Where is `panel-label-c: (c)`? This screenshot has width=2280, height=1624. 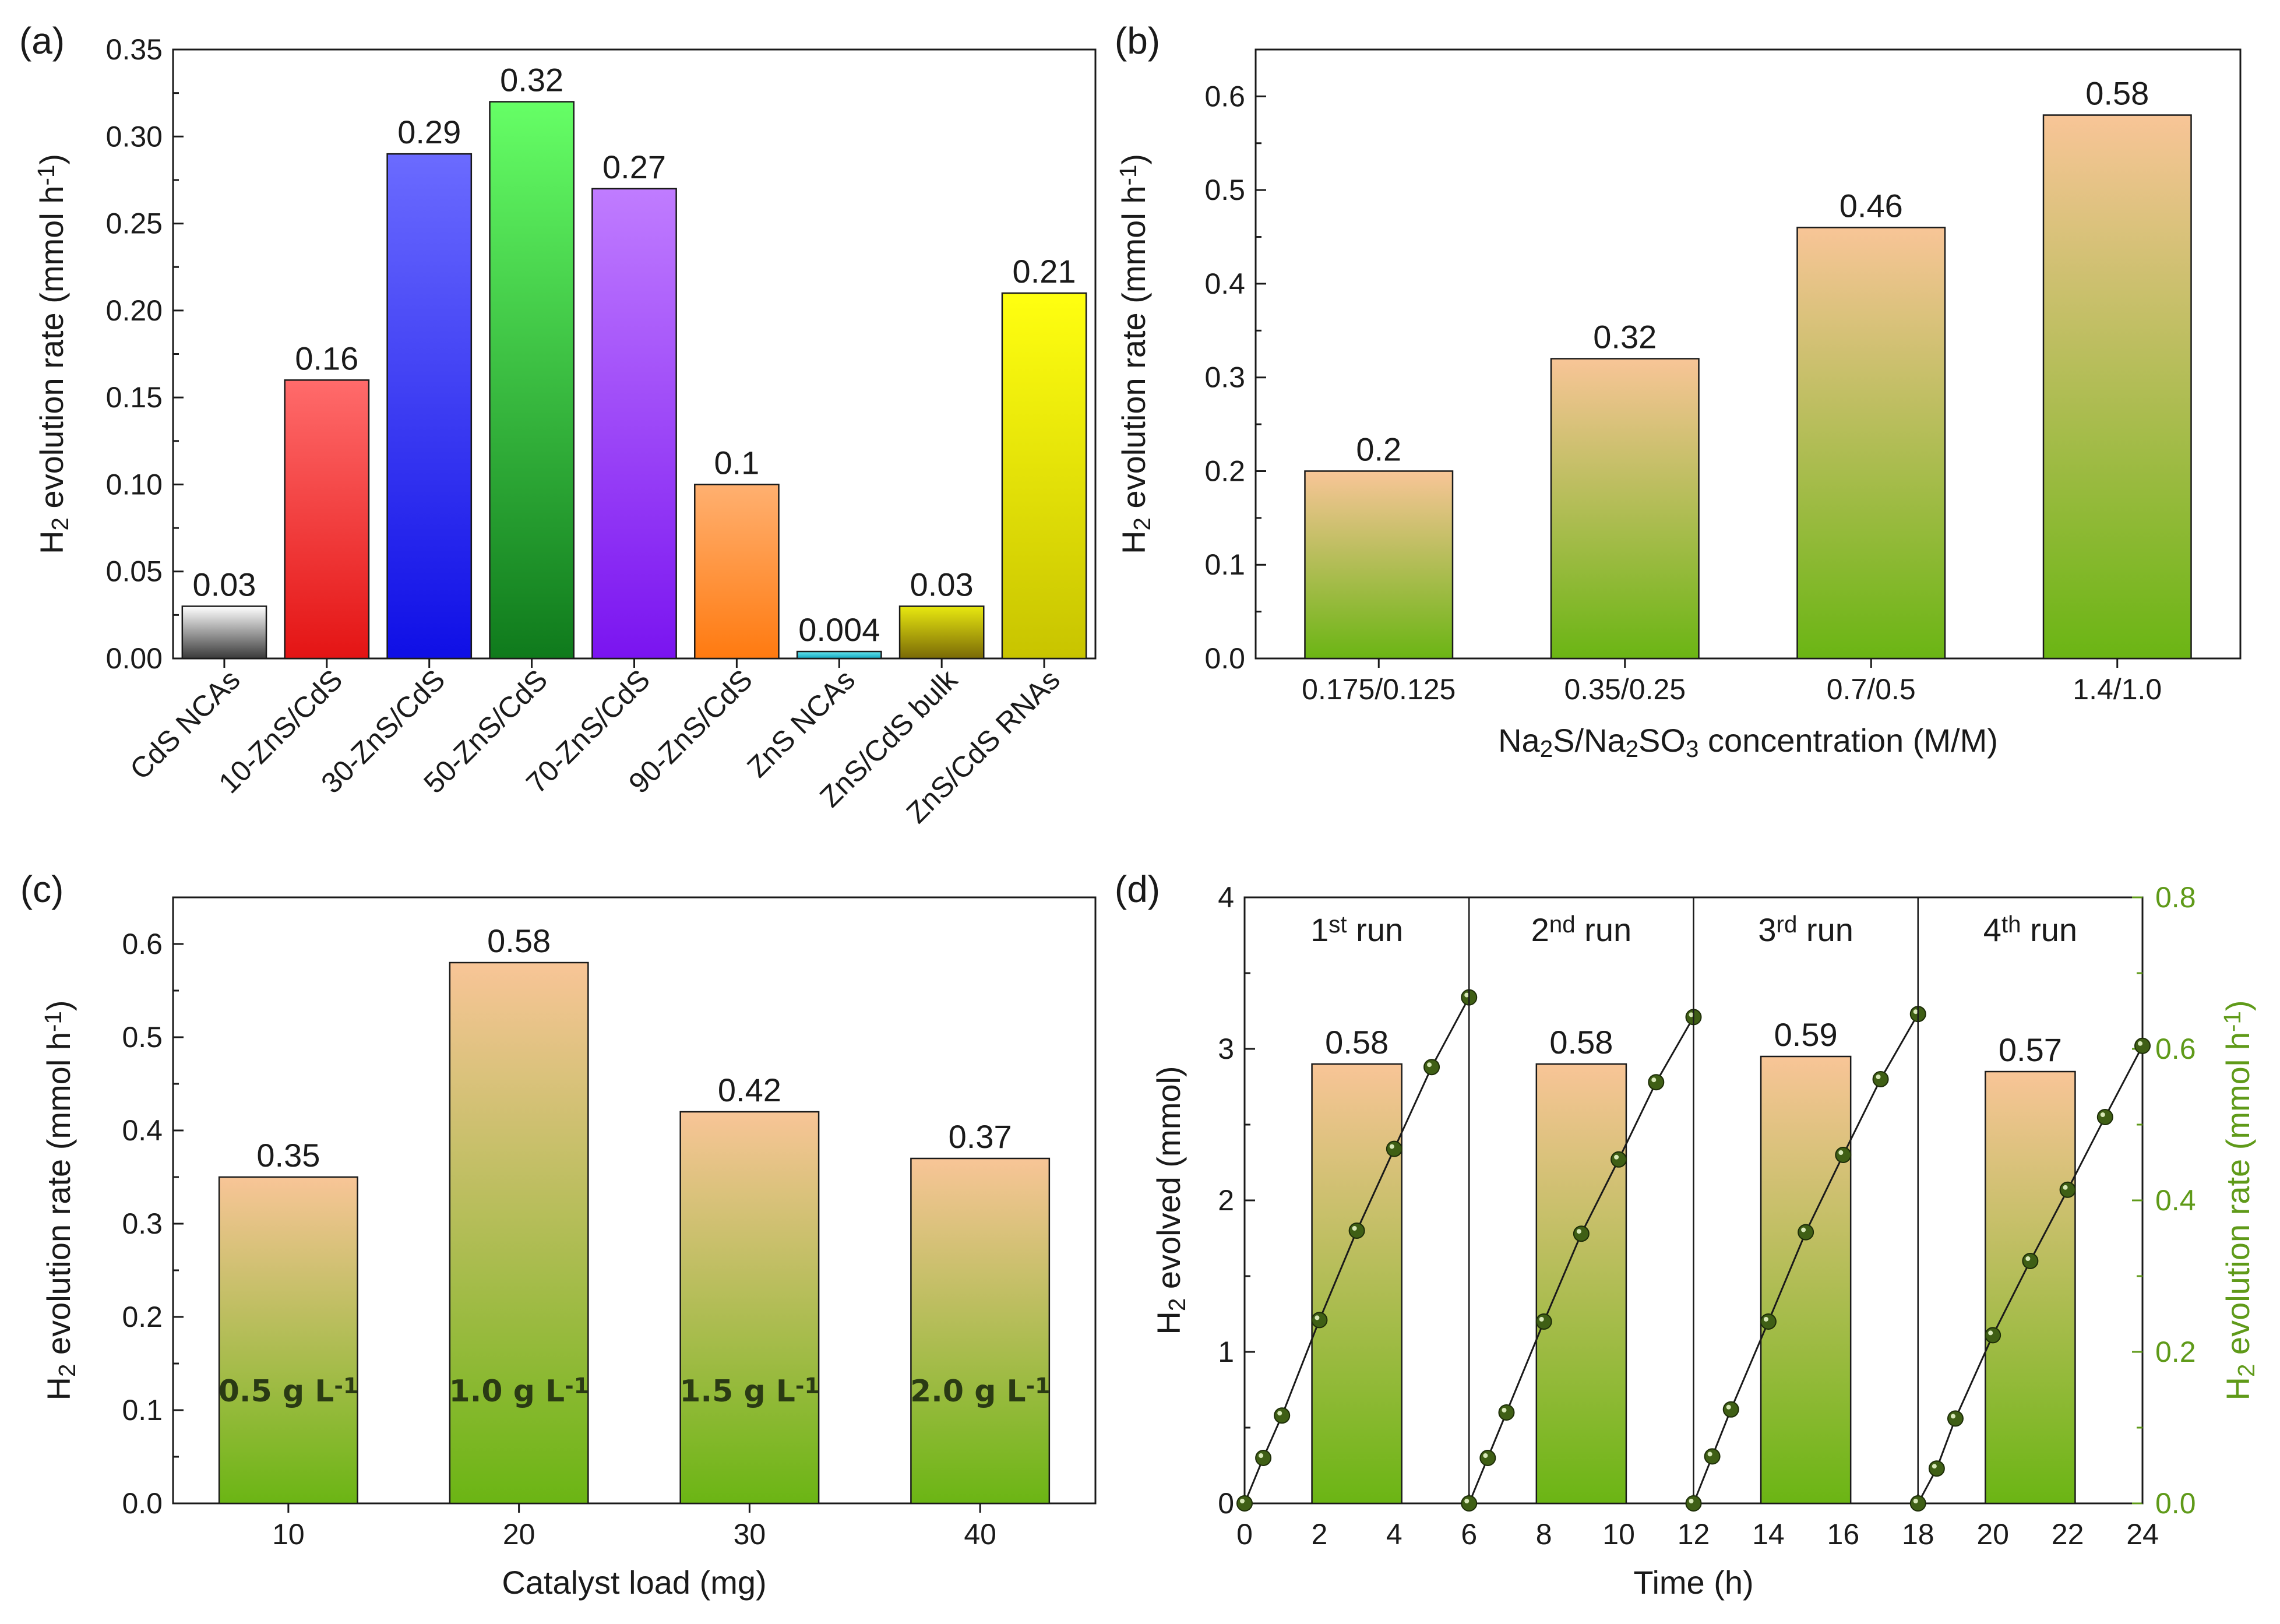
panel-label-c: (c) is located at coordinates (42, 889).